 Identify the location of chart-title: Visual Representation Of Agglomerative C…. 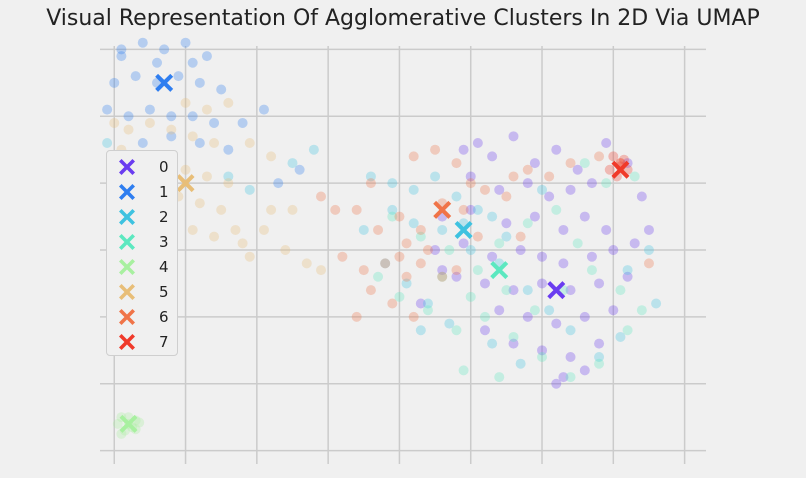
(403, 18).